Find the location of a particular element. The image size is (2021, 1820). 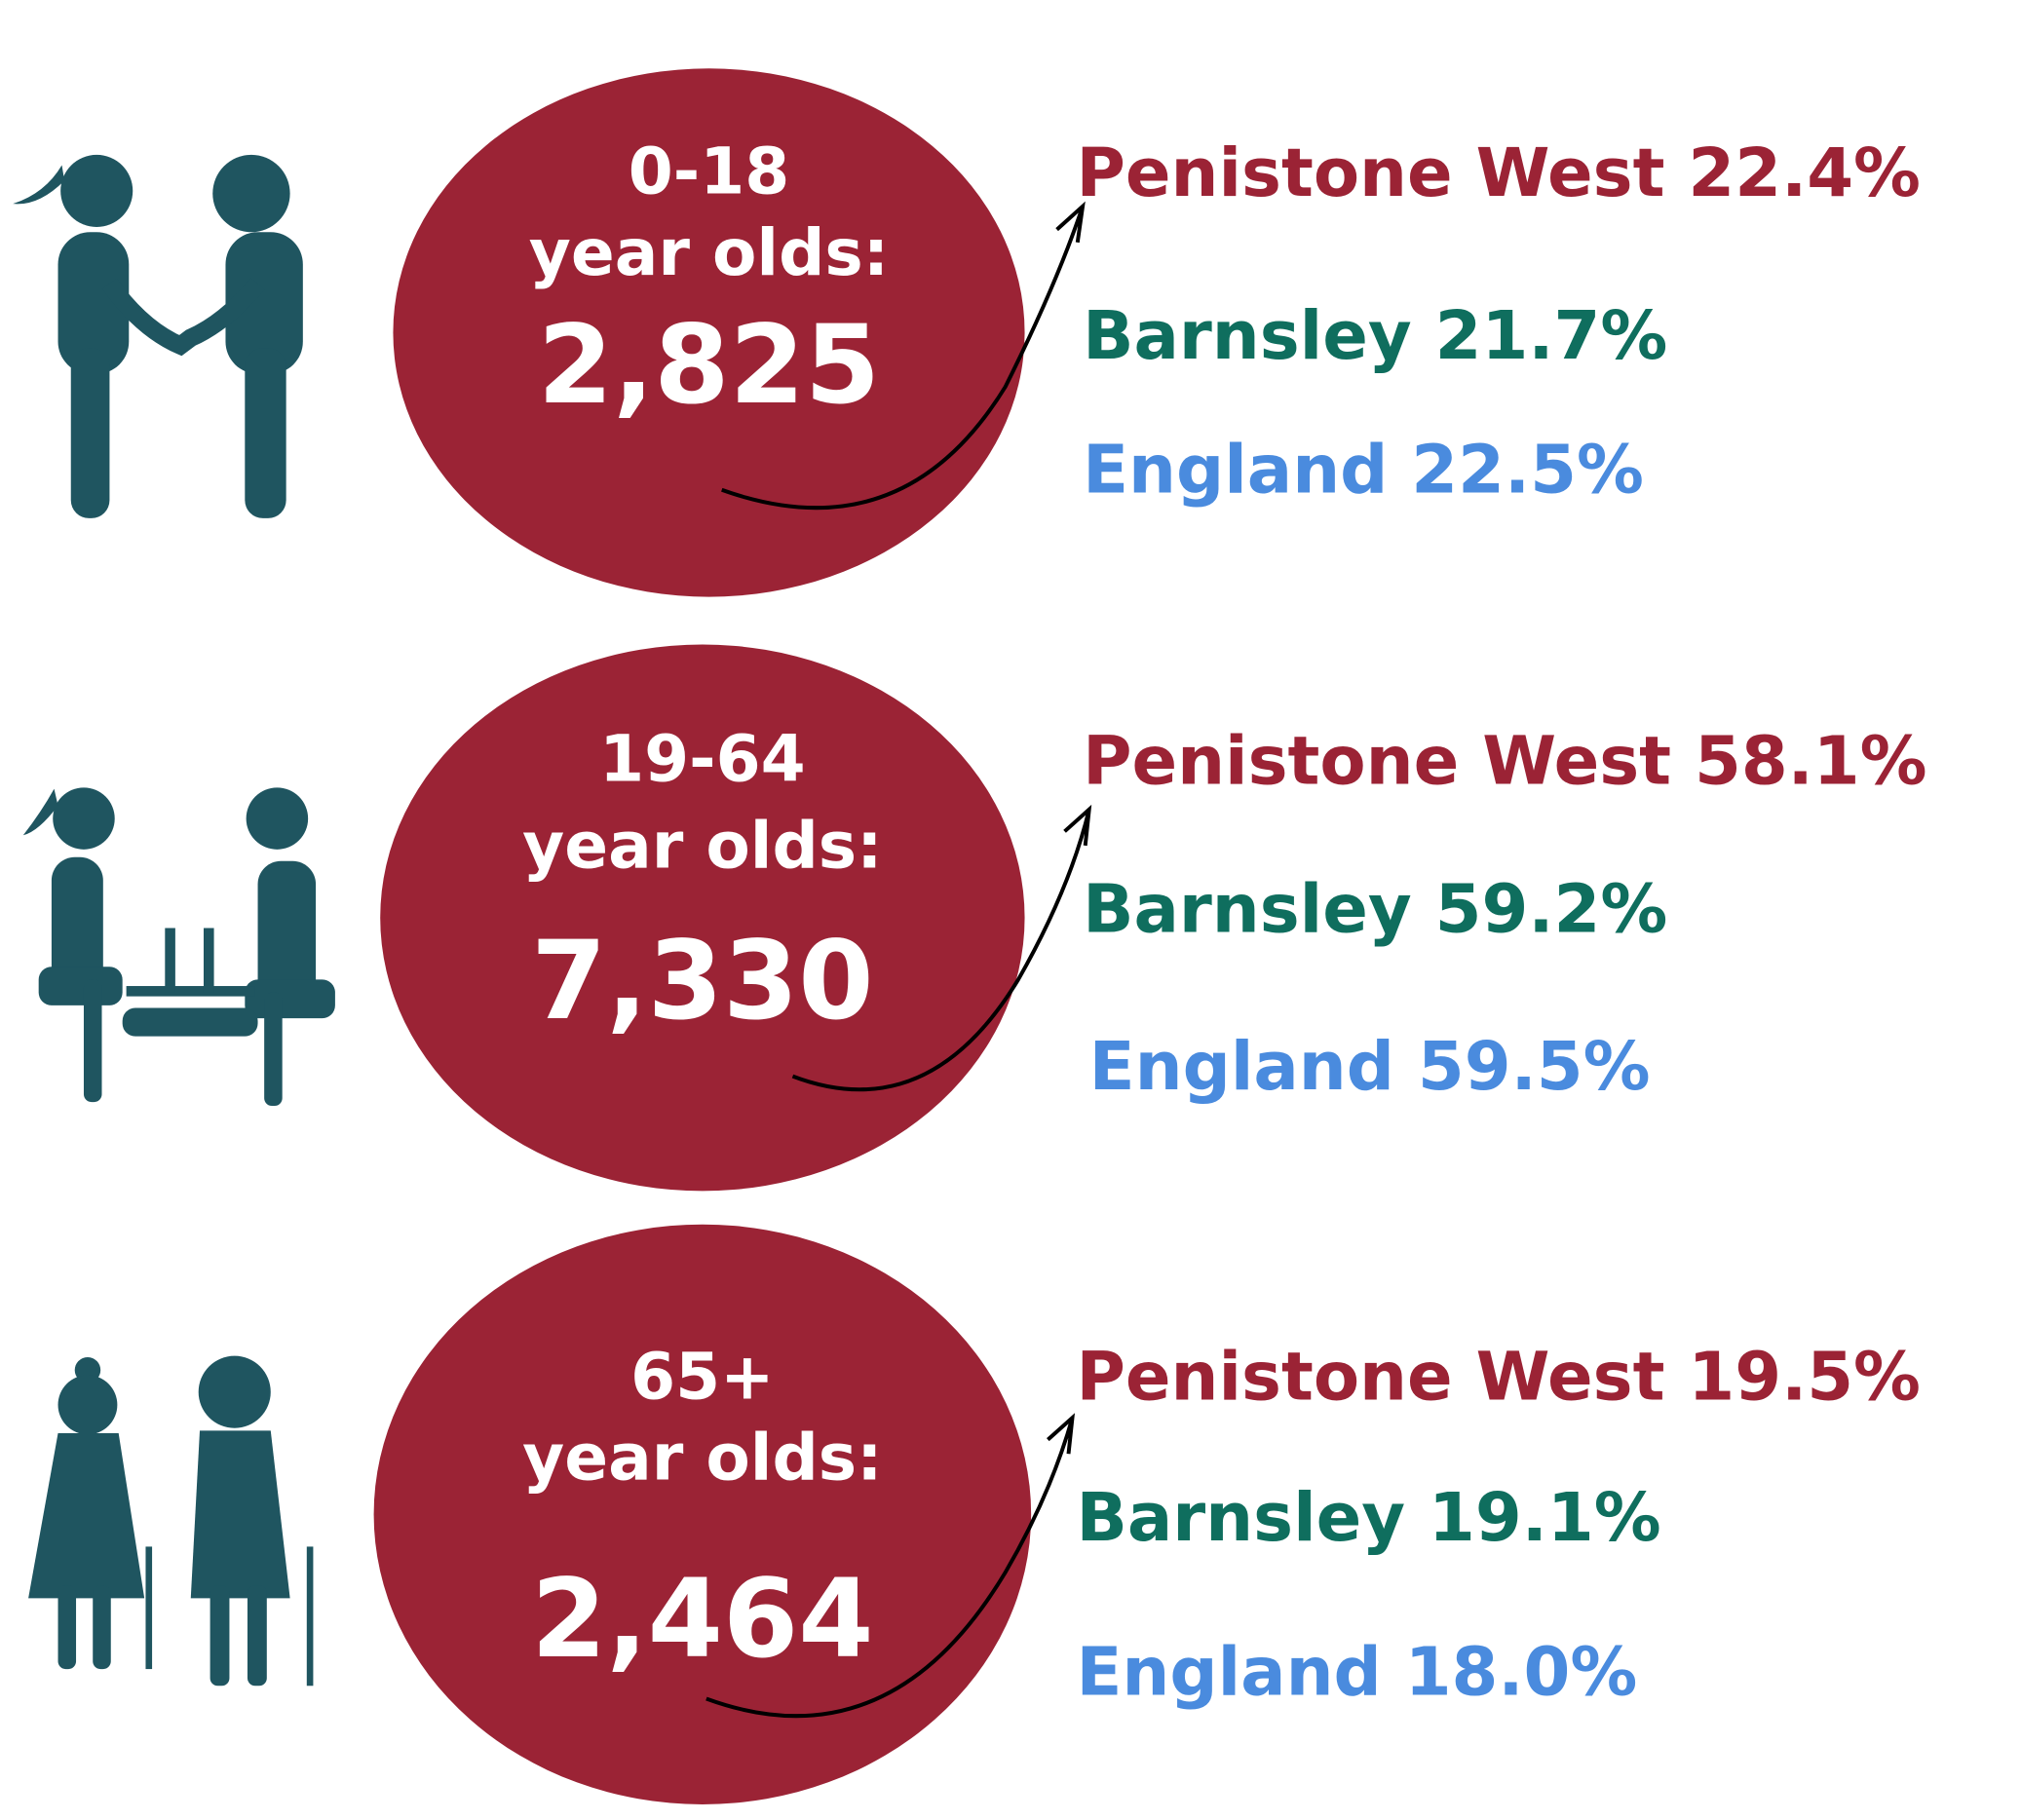

stat: Barnsley 19.1% is located at coordinates (1368, 1518).